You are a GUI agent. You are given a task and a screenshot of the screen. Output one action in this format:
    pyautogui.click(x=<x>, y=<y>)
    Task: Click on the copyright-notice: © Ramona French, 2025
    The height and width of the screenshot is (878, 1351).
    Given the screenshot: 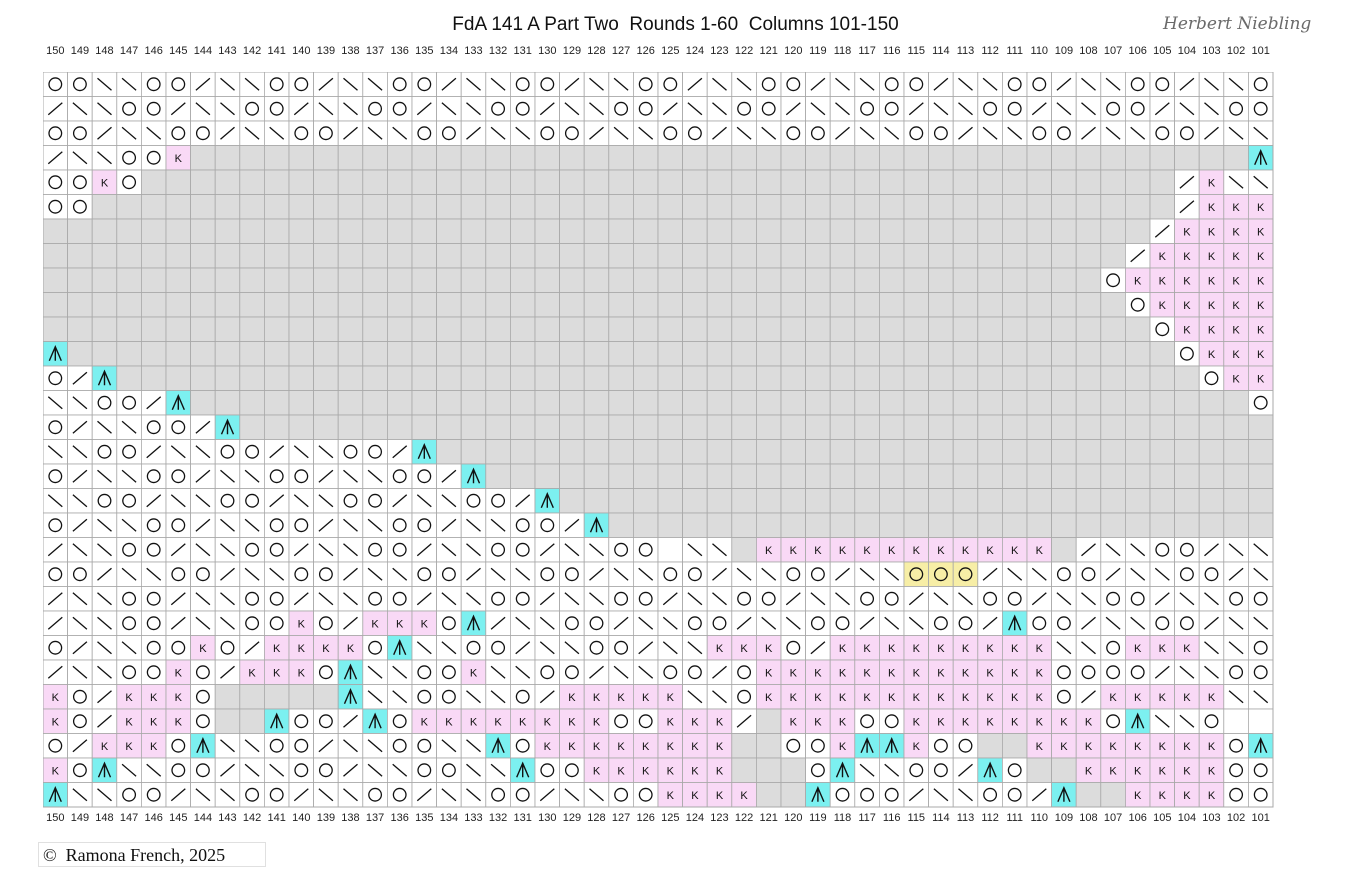 What is the action you would take?
    pyautogui.click(x=152, y=854)
    